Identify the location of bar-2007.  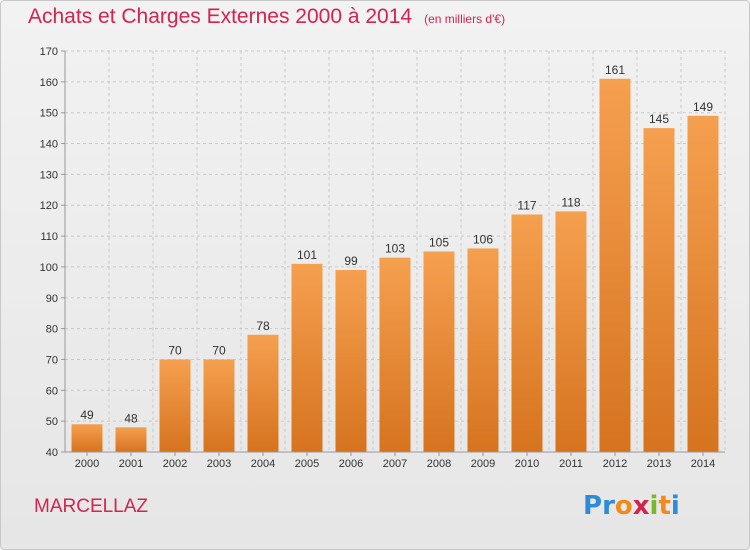
(395, 354).